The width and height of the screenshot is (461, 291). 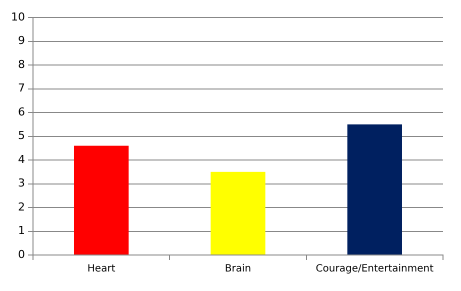 I want to click on y-tick-label: 7, so click(x=21, y=88).